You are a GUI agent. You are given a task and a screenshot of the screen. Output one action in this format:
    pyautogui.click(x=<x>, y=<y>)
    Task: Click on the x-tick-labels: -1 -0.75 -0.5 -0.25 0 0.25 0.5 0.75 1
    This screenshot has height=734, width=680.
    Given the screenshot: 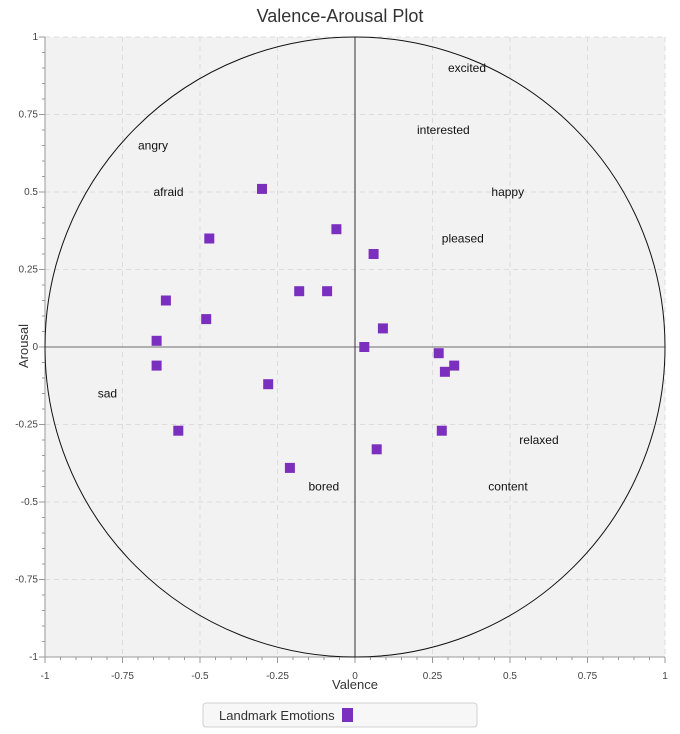 What is the action you would take?
    pyautogui.click(x=355, y=676)
    